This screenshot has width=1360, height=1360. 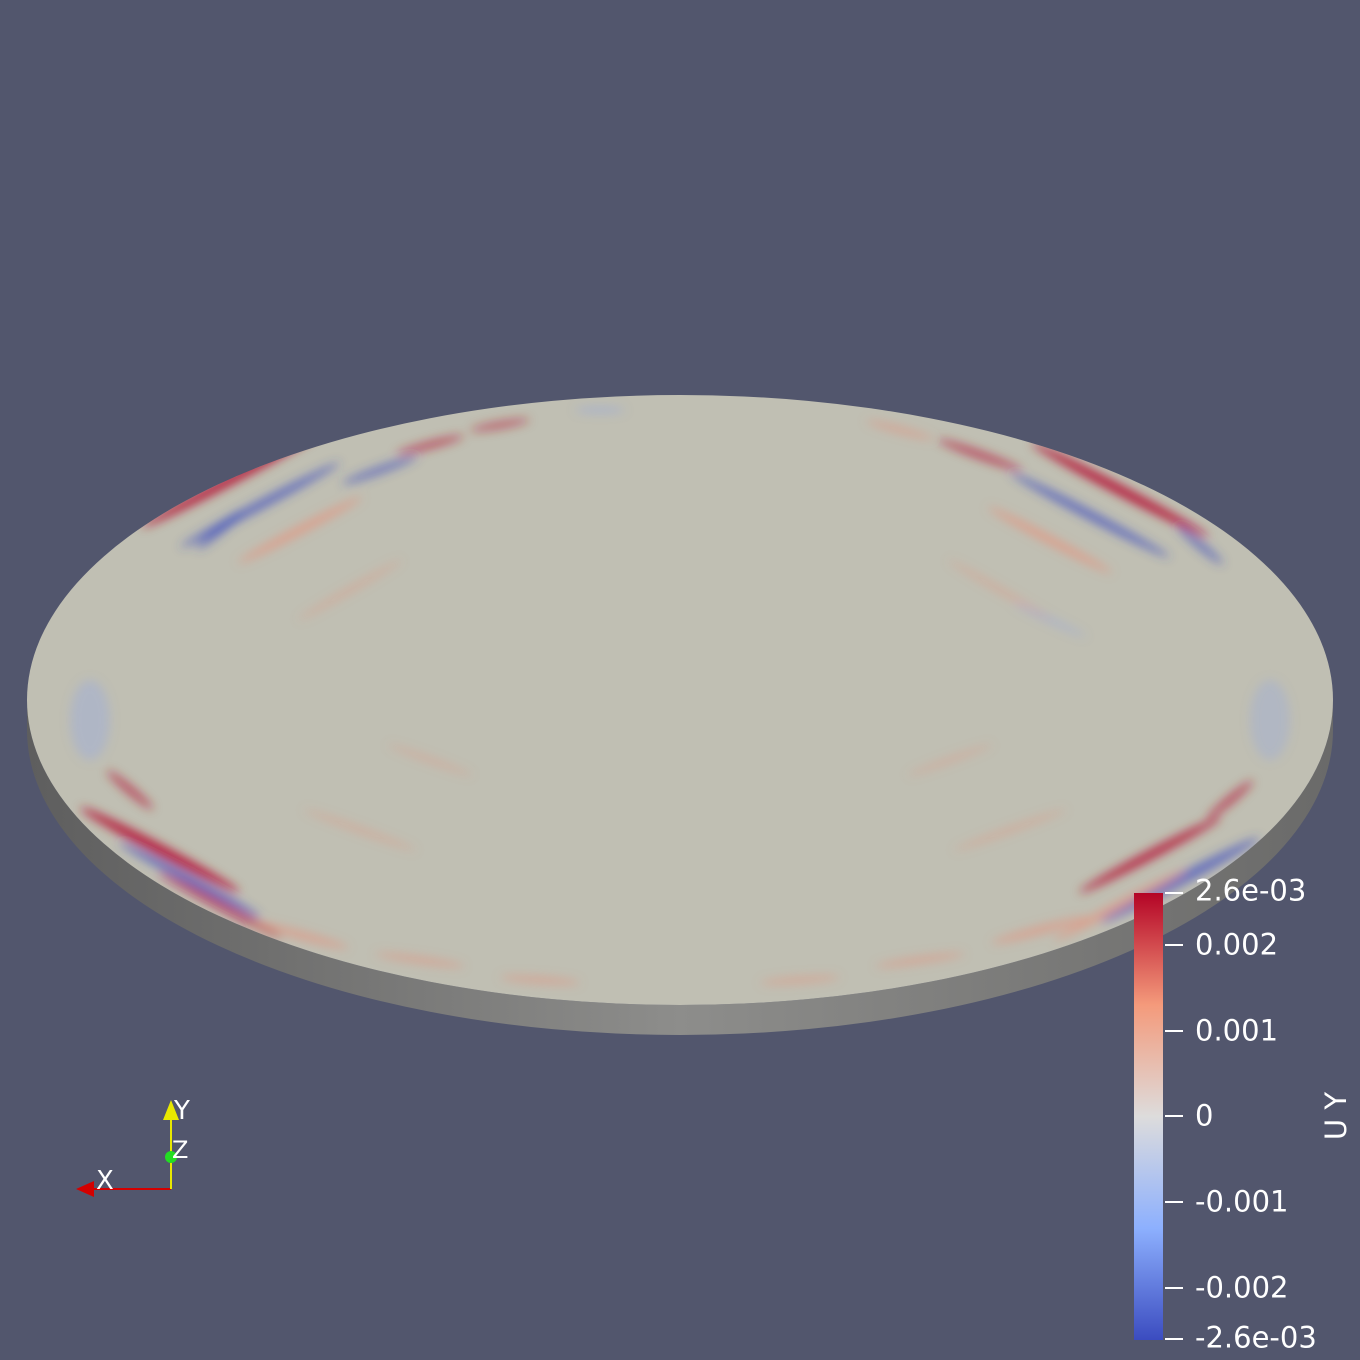 What do you see at coordinates (127, 1148) in the screenshot?
I see `orientation-axes` at bounding box center [127, 1148].